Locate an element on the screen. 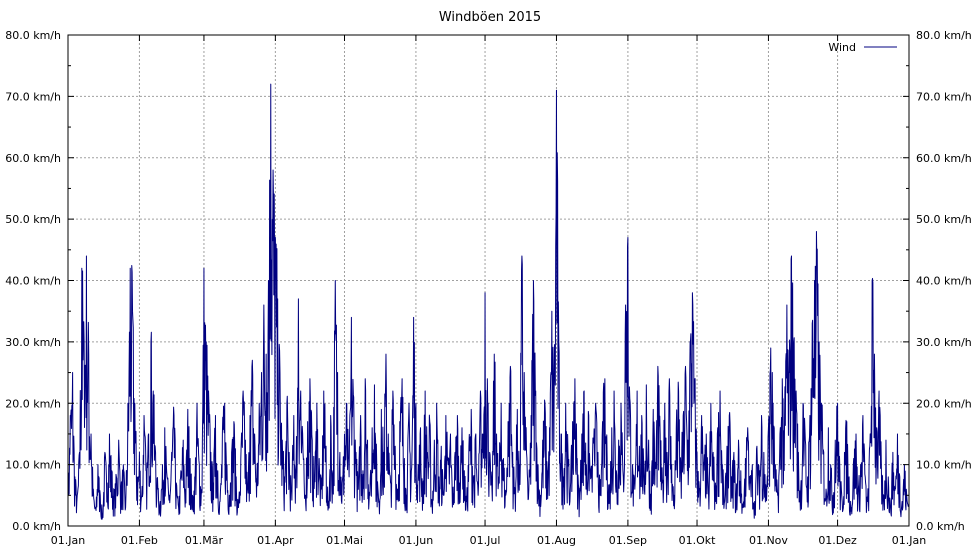 Image resolution: width=980 pixels, height=550 pixels. y-tick-label-right: 10.0 km/h is located at coordinates (944, 465).